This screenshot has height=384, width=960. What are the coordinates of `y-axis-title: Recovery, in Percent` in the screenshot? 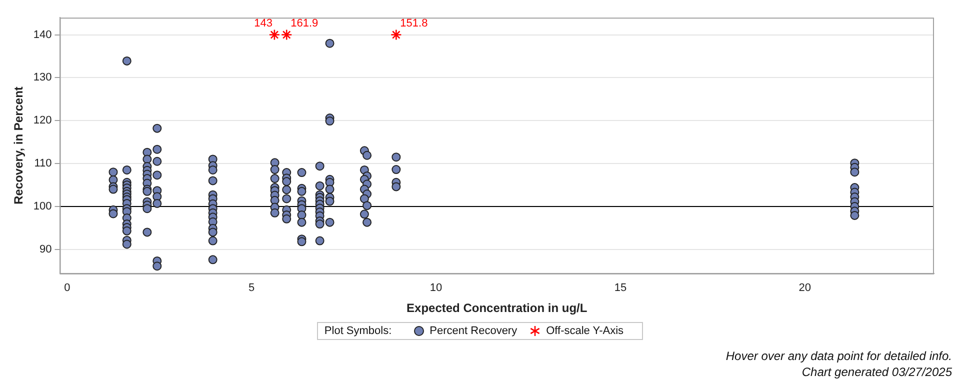 It's located at (19, 145).